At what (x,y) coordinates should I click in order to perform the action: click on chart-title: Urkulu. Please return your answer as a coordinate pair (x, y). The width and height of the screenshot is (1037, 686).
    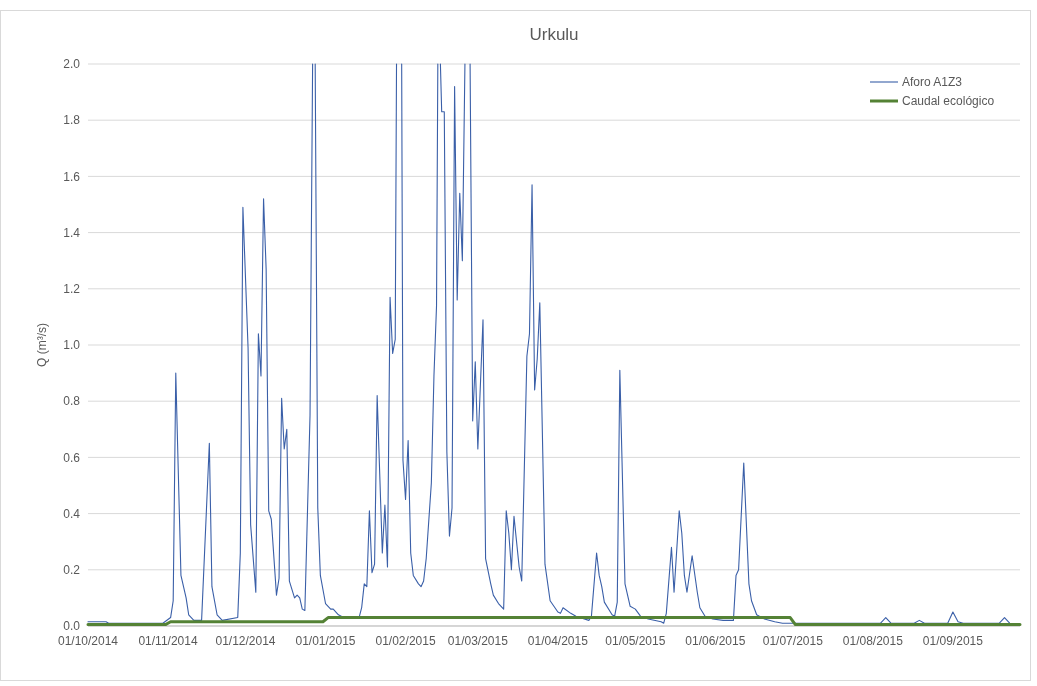
    Looking at the image, I should click on (554, 34).